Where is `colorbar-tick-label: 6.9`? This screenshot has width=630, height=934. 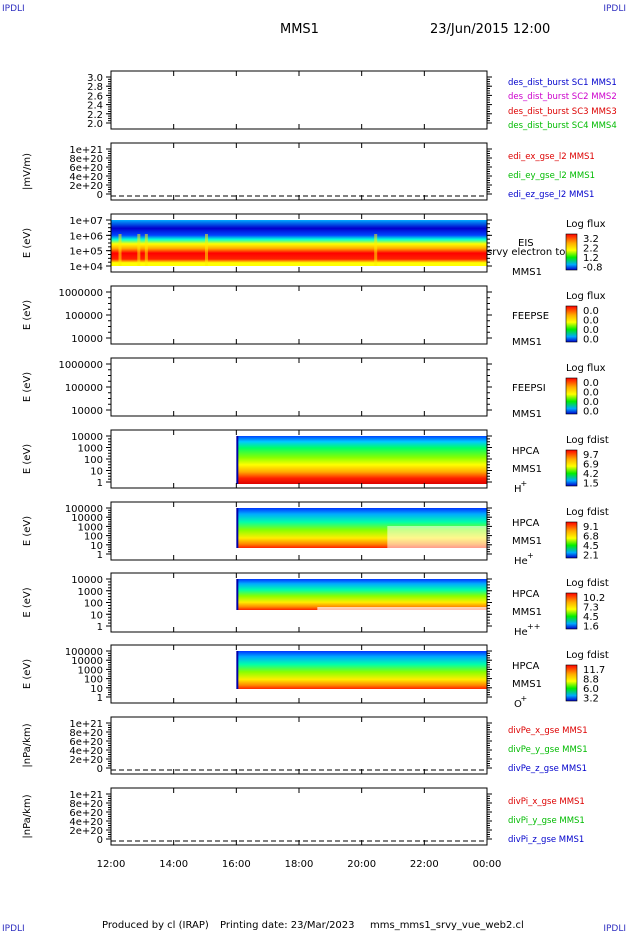
colorbar-tick-label: 6.9 is located at coordinates (591, 465).